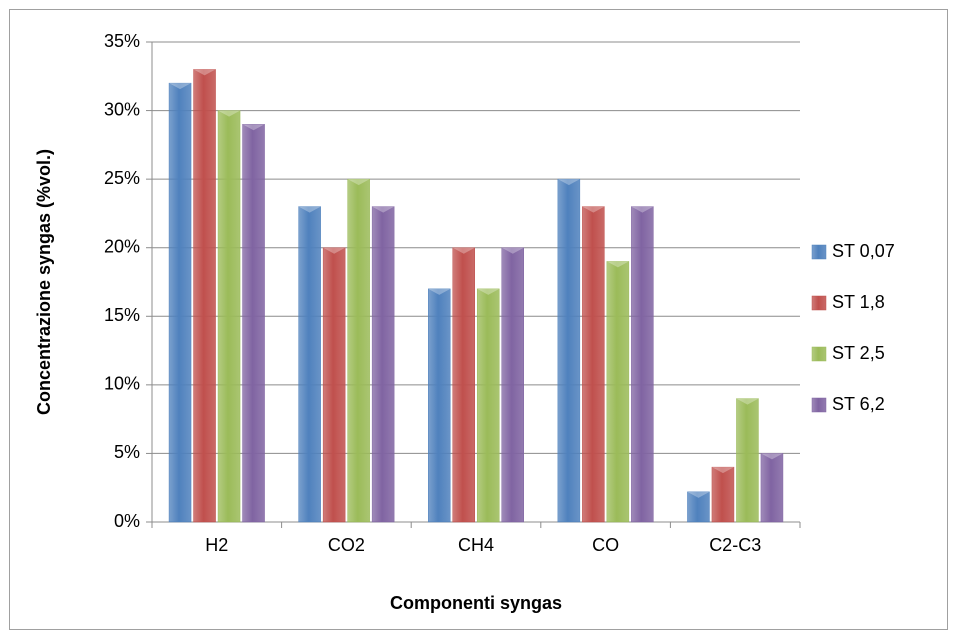 The image size is (957, 639). What do you see at coordinates (346, 545) in the screenshot?
I see `x-tick-label: CO2` at bounding box center [346, 545].